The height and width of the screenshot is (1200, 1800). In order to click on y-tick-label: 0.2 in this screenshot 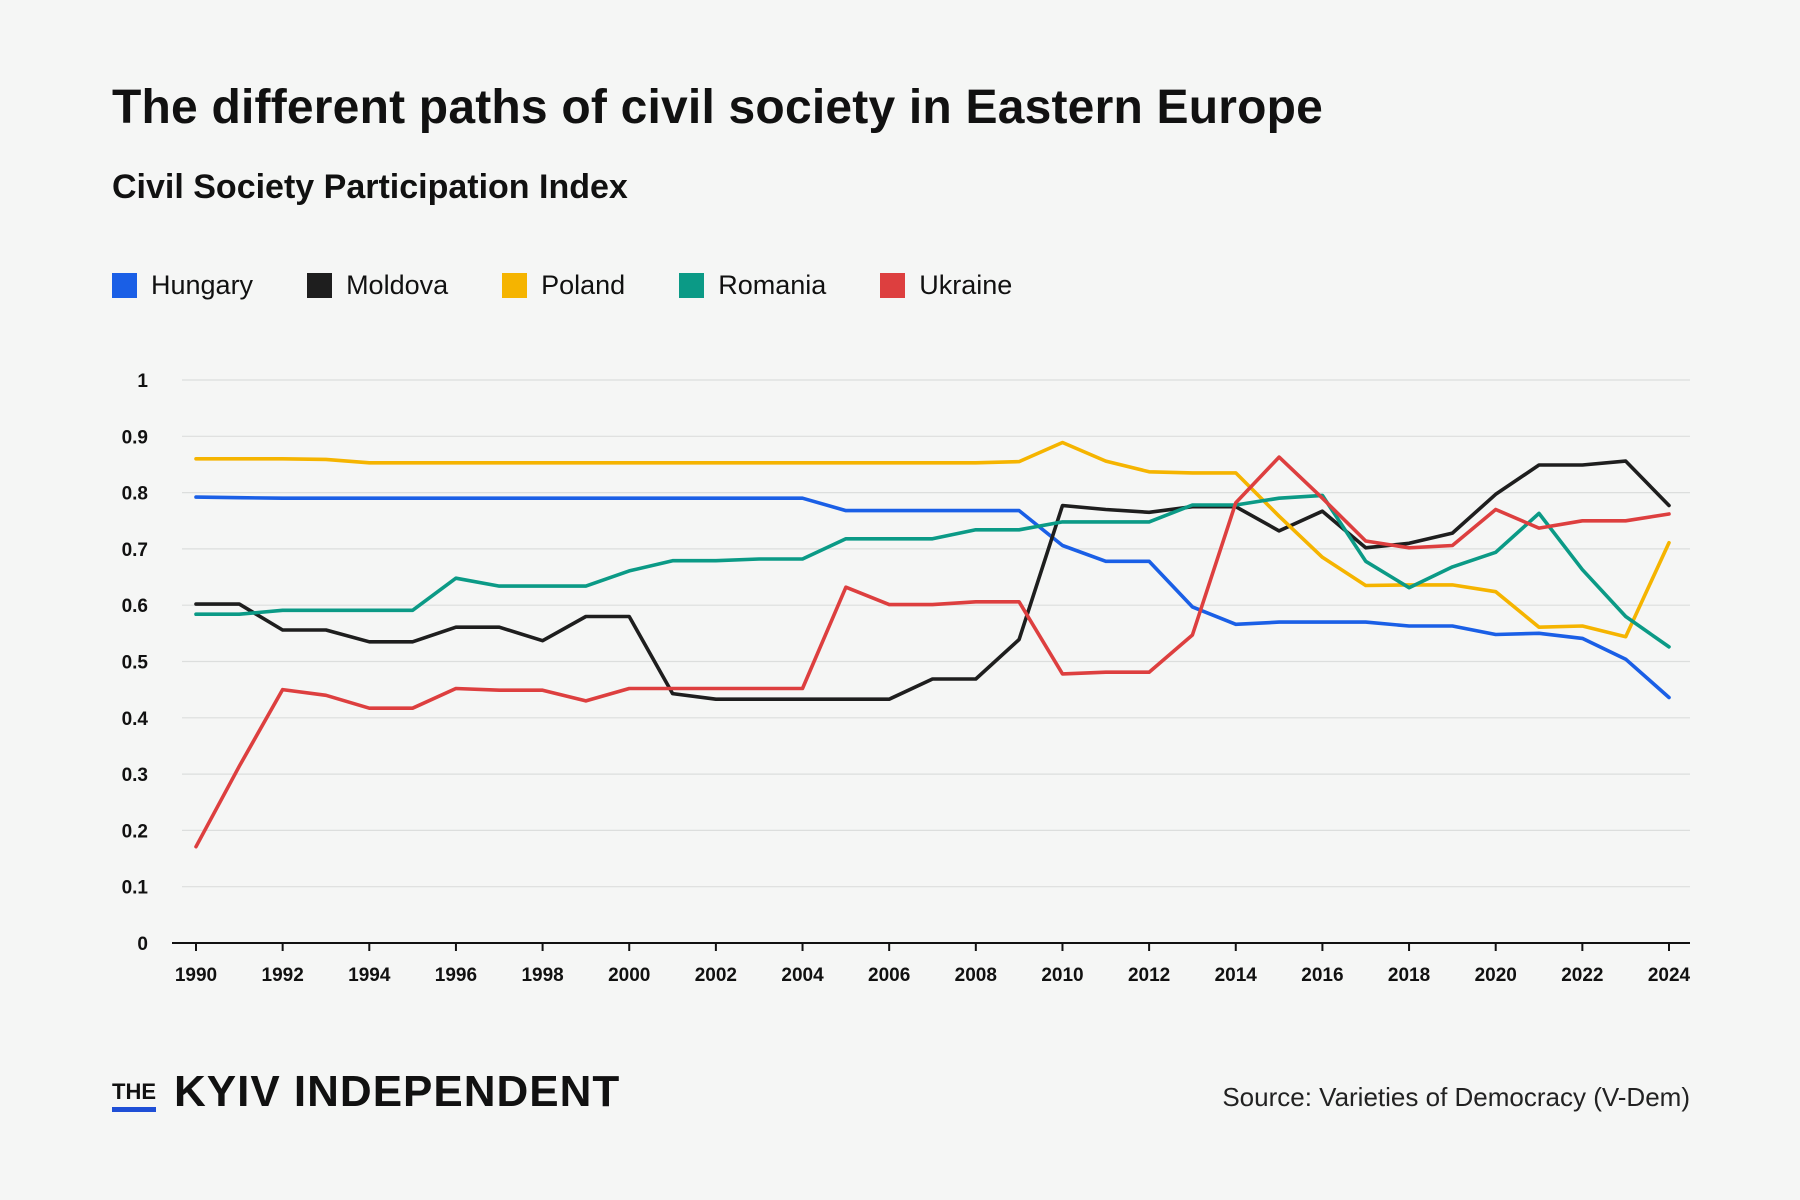, I will do `click(135, 831)`.